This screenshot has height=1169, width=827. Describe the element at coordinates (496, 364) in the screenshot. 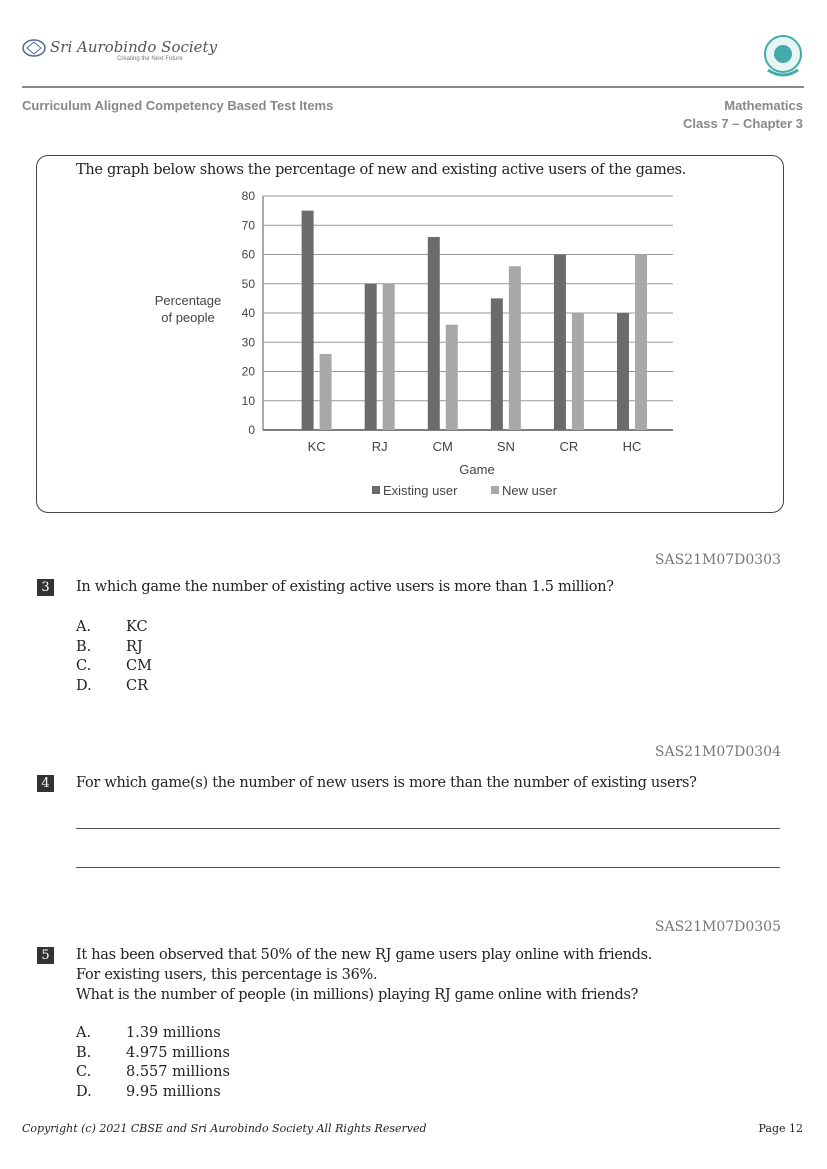

I see `bar-sn-existing` at that location.